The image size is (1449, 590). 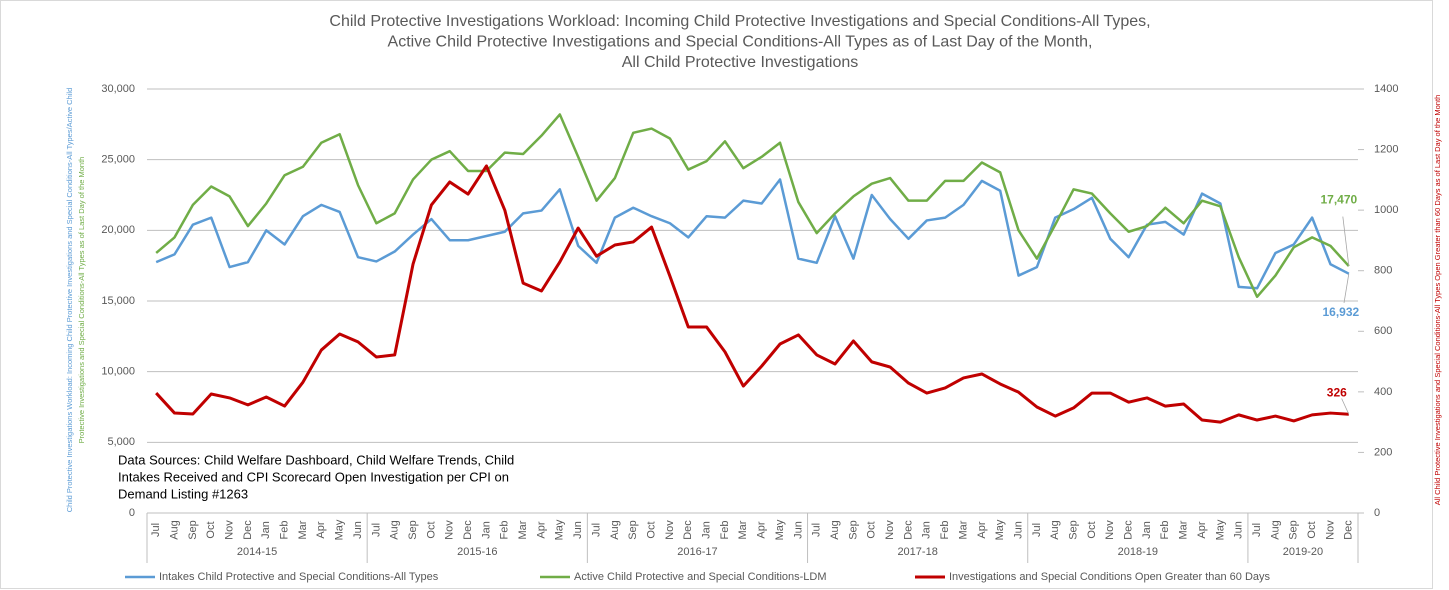 I want to click on y2-tick-label: 800, so click(x=1383, y=271).